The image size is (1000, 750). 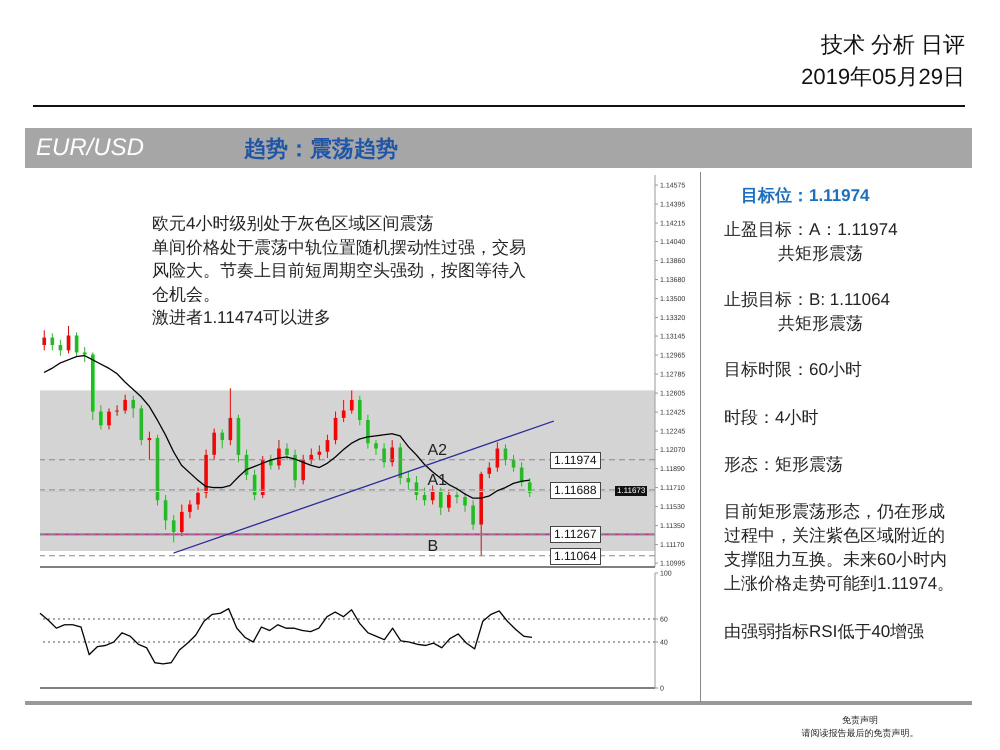 I want to click on annotation: A2, so click(x=437, y=450).